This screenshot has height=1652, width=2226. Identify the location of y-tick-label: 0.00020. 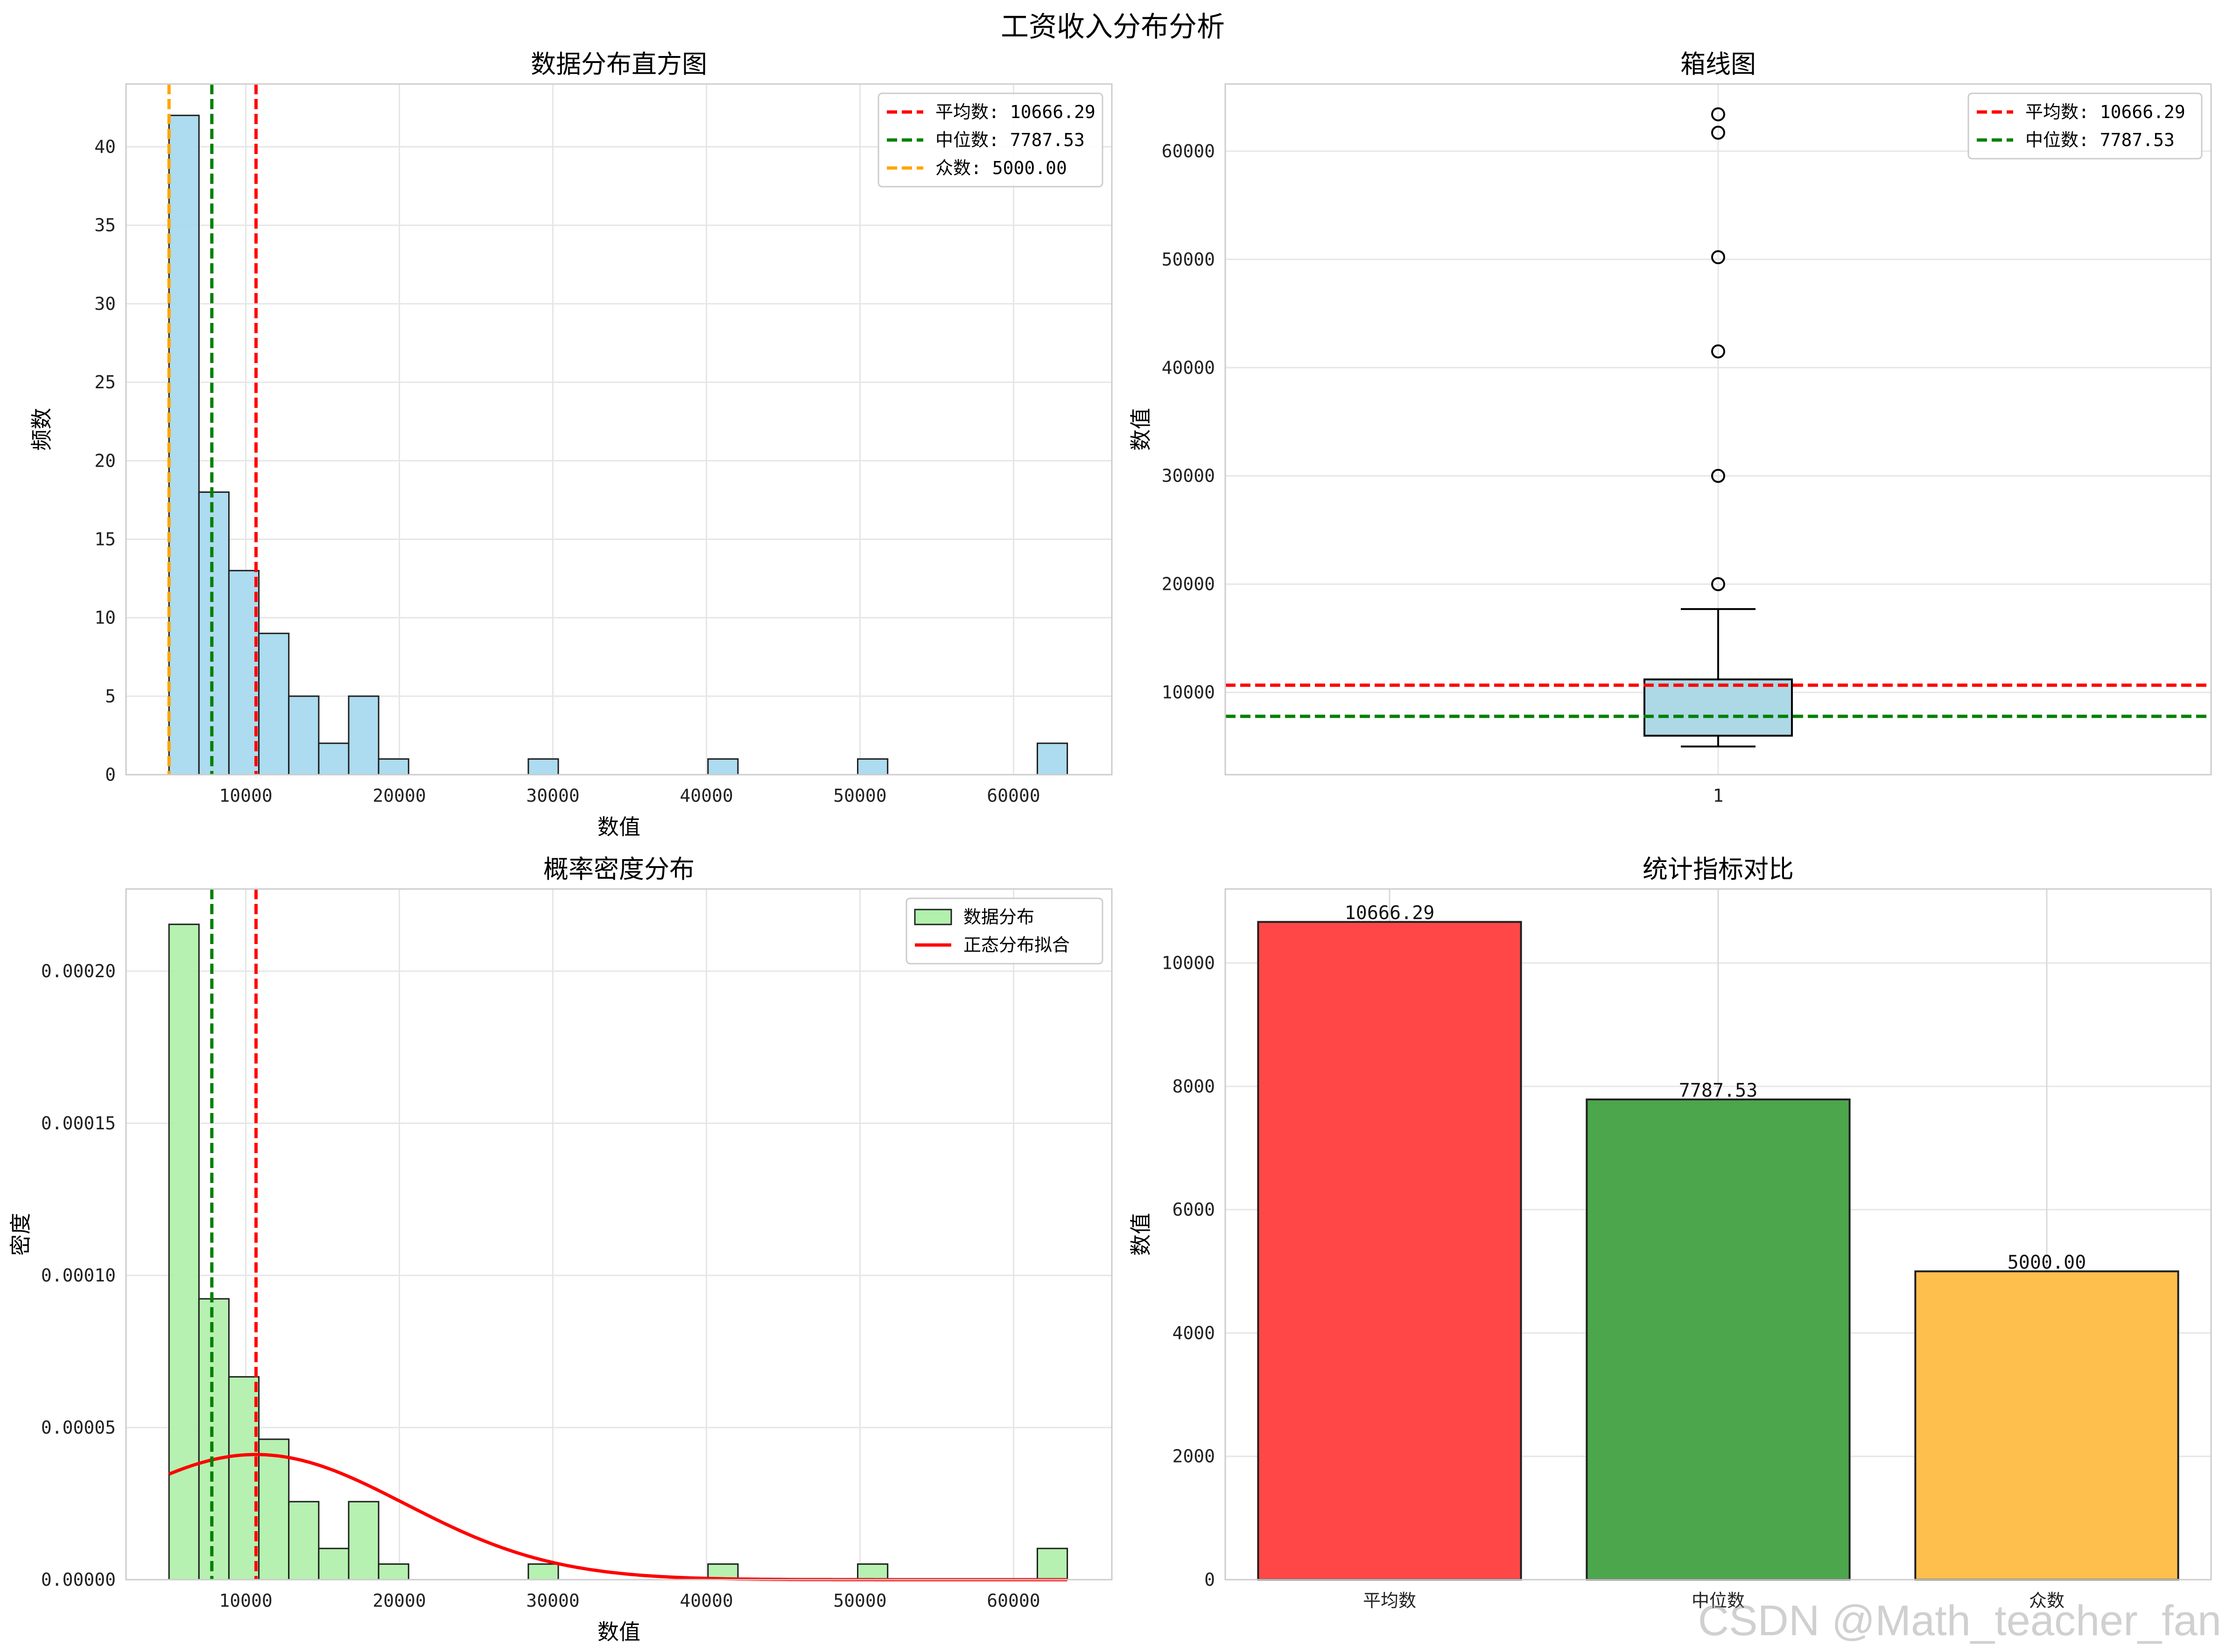
(79, 971).